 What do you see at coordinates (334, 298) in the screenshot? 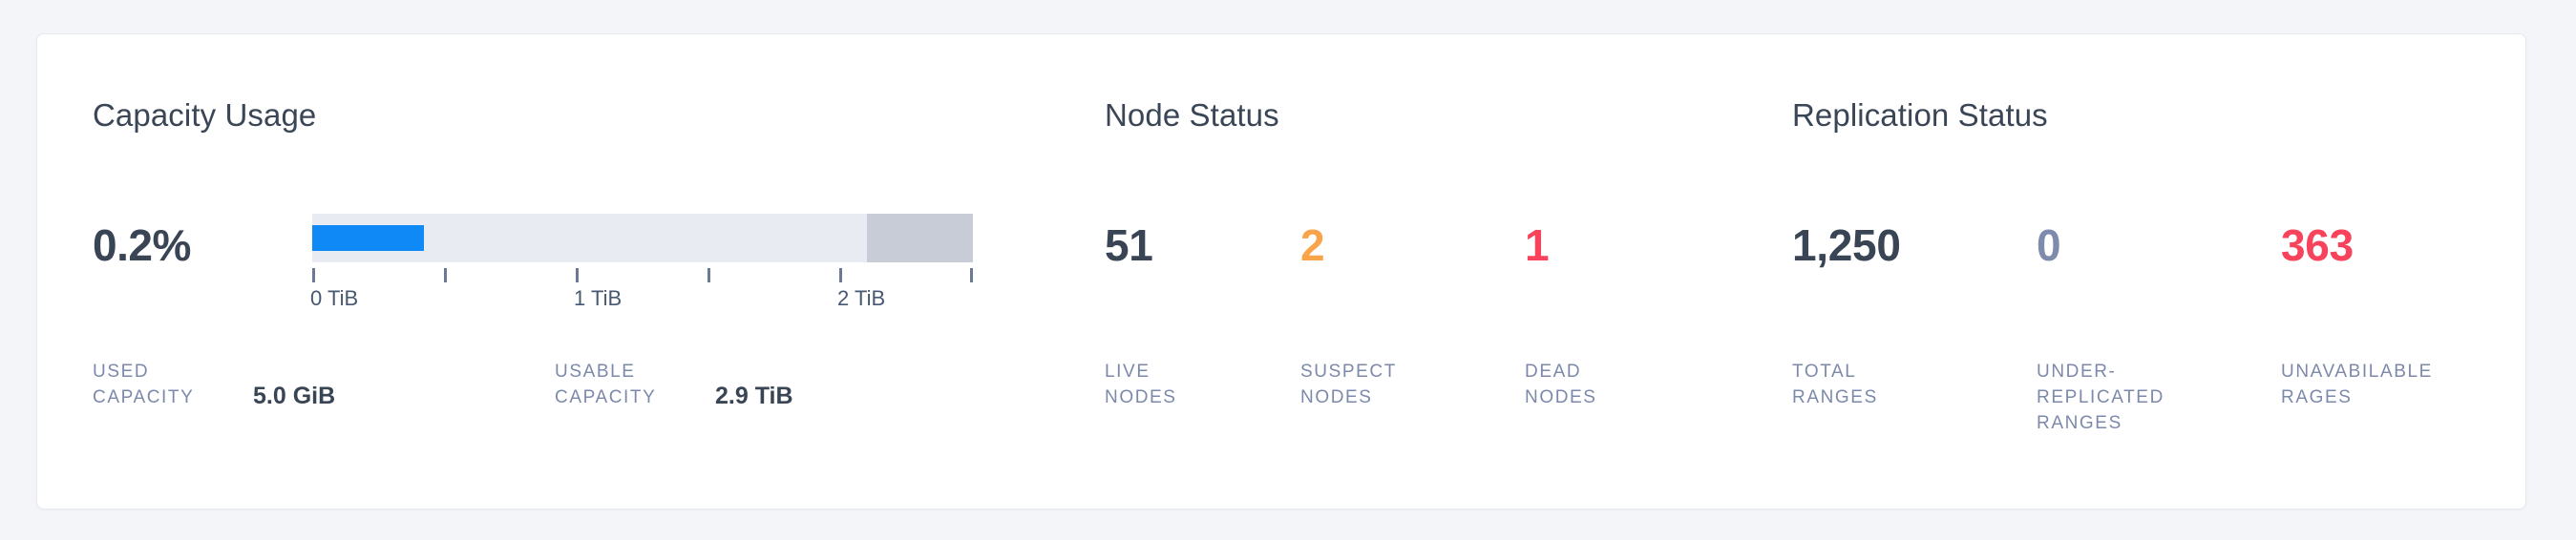
I see `axis-tick-label: 0 TiB` at bounding box center [334, 298].